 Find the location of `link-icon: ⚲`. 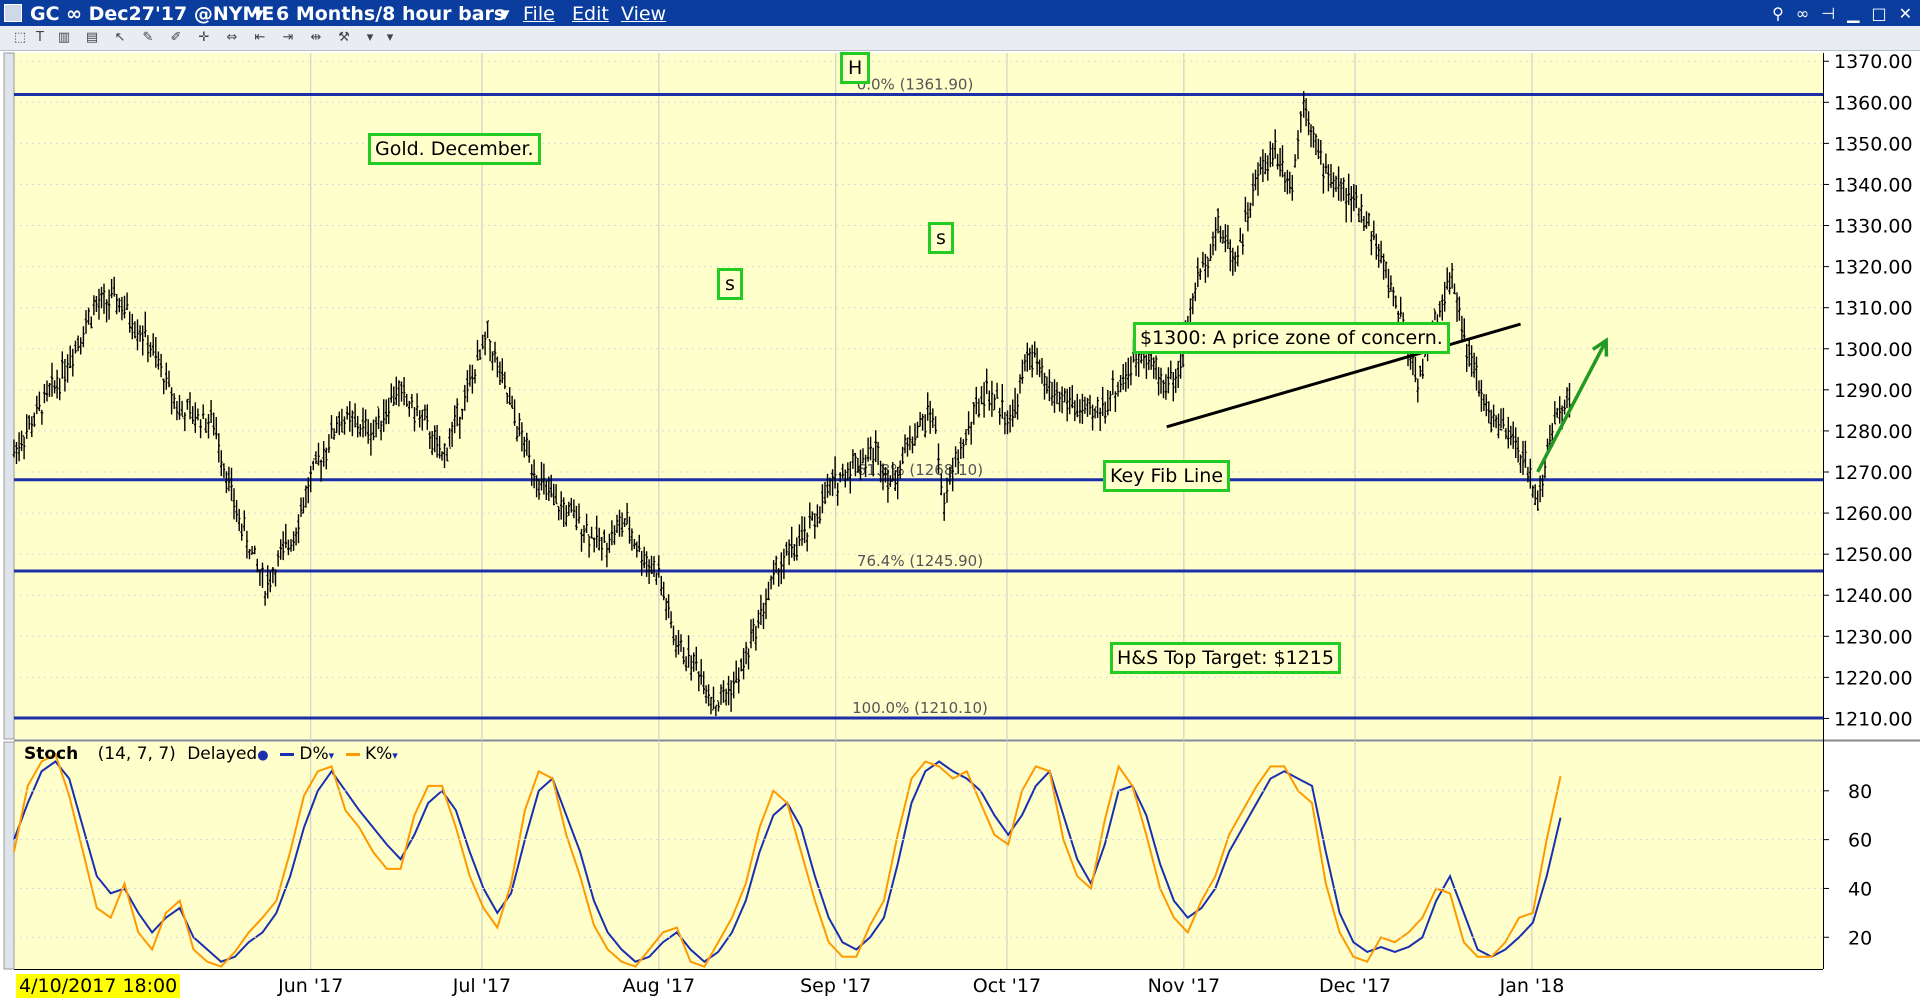

link-icon: ⚲ is located at coordinates (1778, 13).